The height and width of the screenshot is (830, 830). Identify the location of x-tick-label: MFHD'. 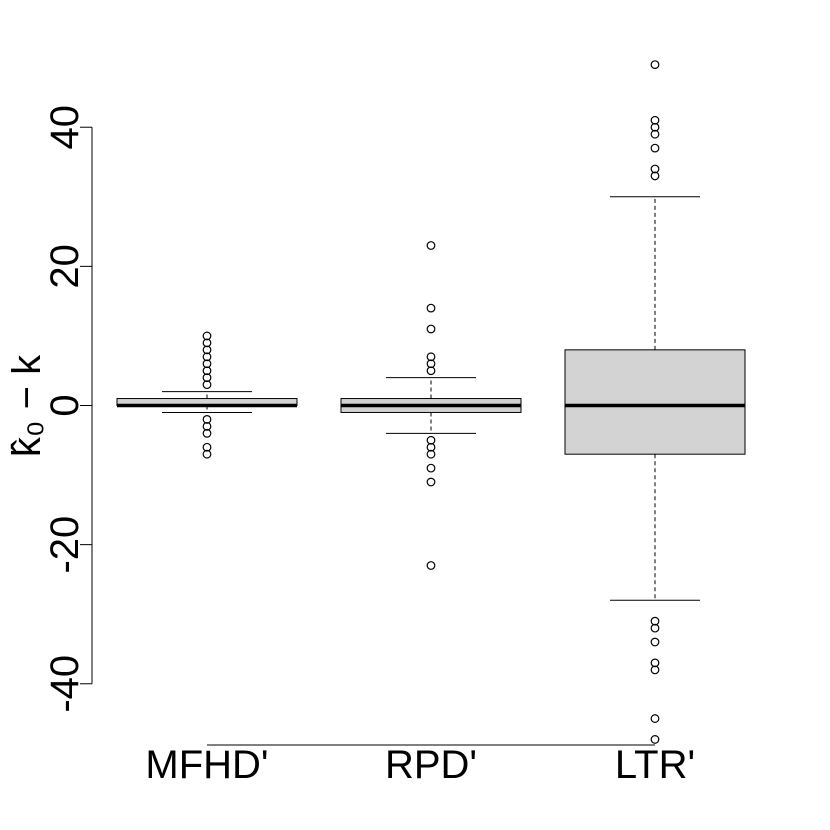
(206, 765).